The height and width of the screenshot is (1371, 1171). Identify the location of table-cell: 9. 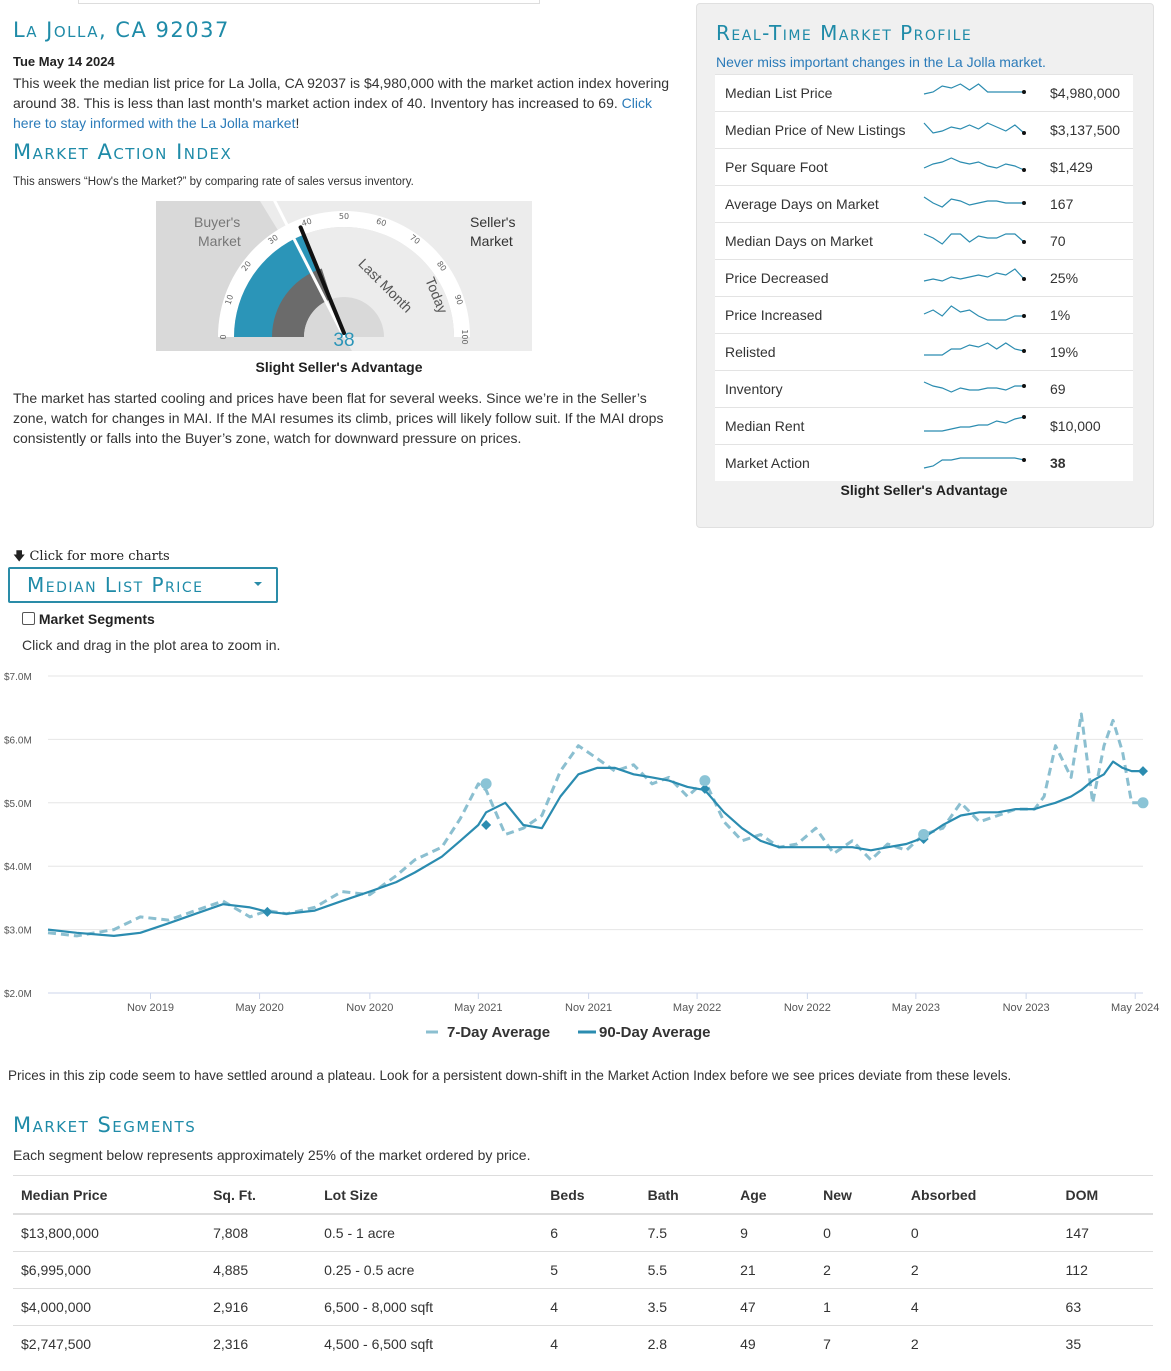
(774, 1232).